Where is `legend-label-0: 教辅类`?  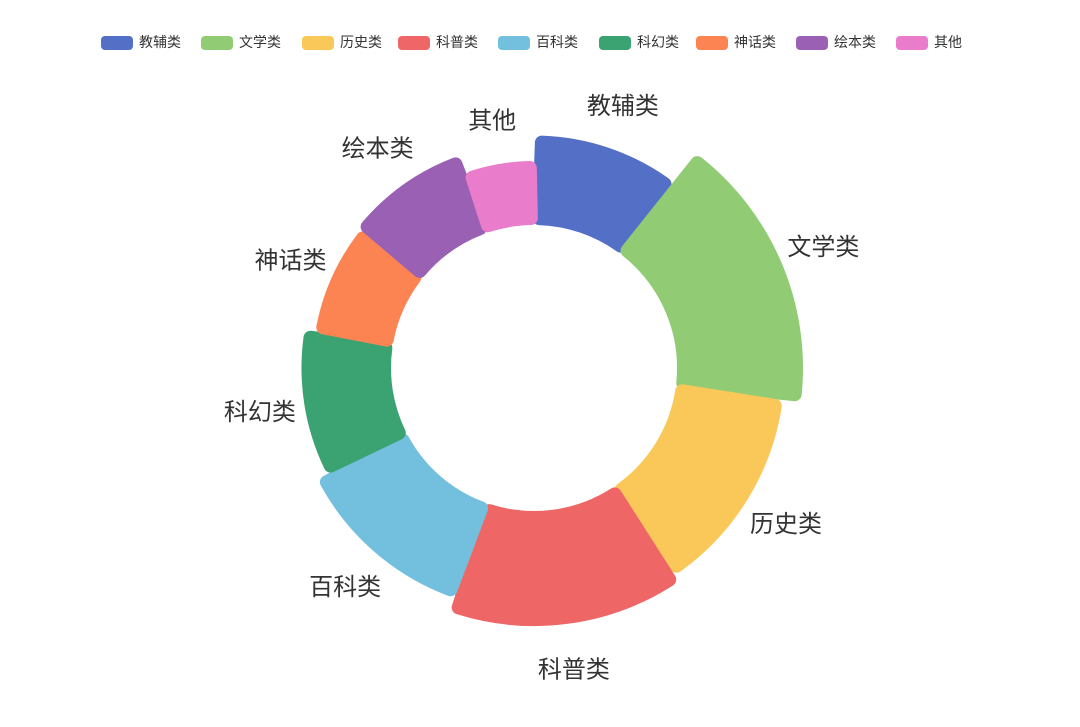
legend-label-0: 教辅类 is located at coordinates (160, 43).